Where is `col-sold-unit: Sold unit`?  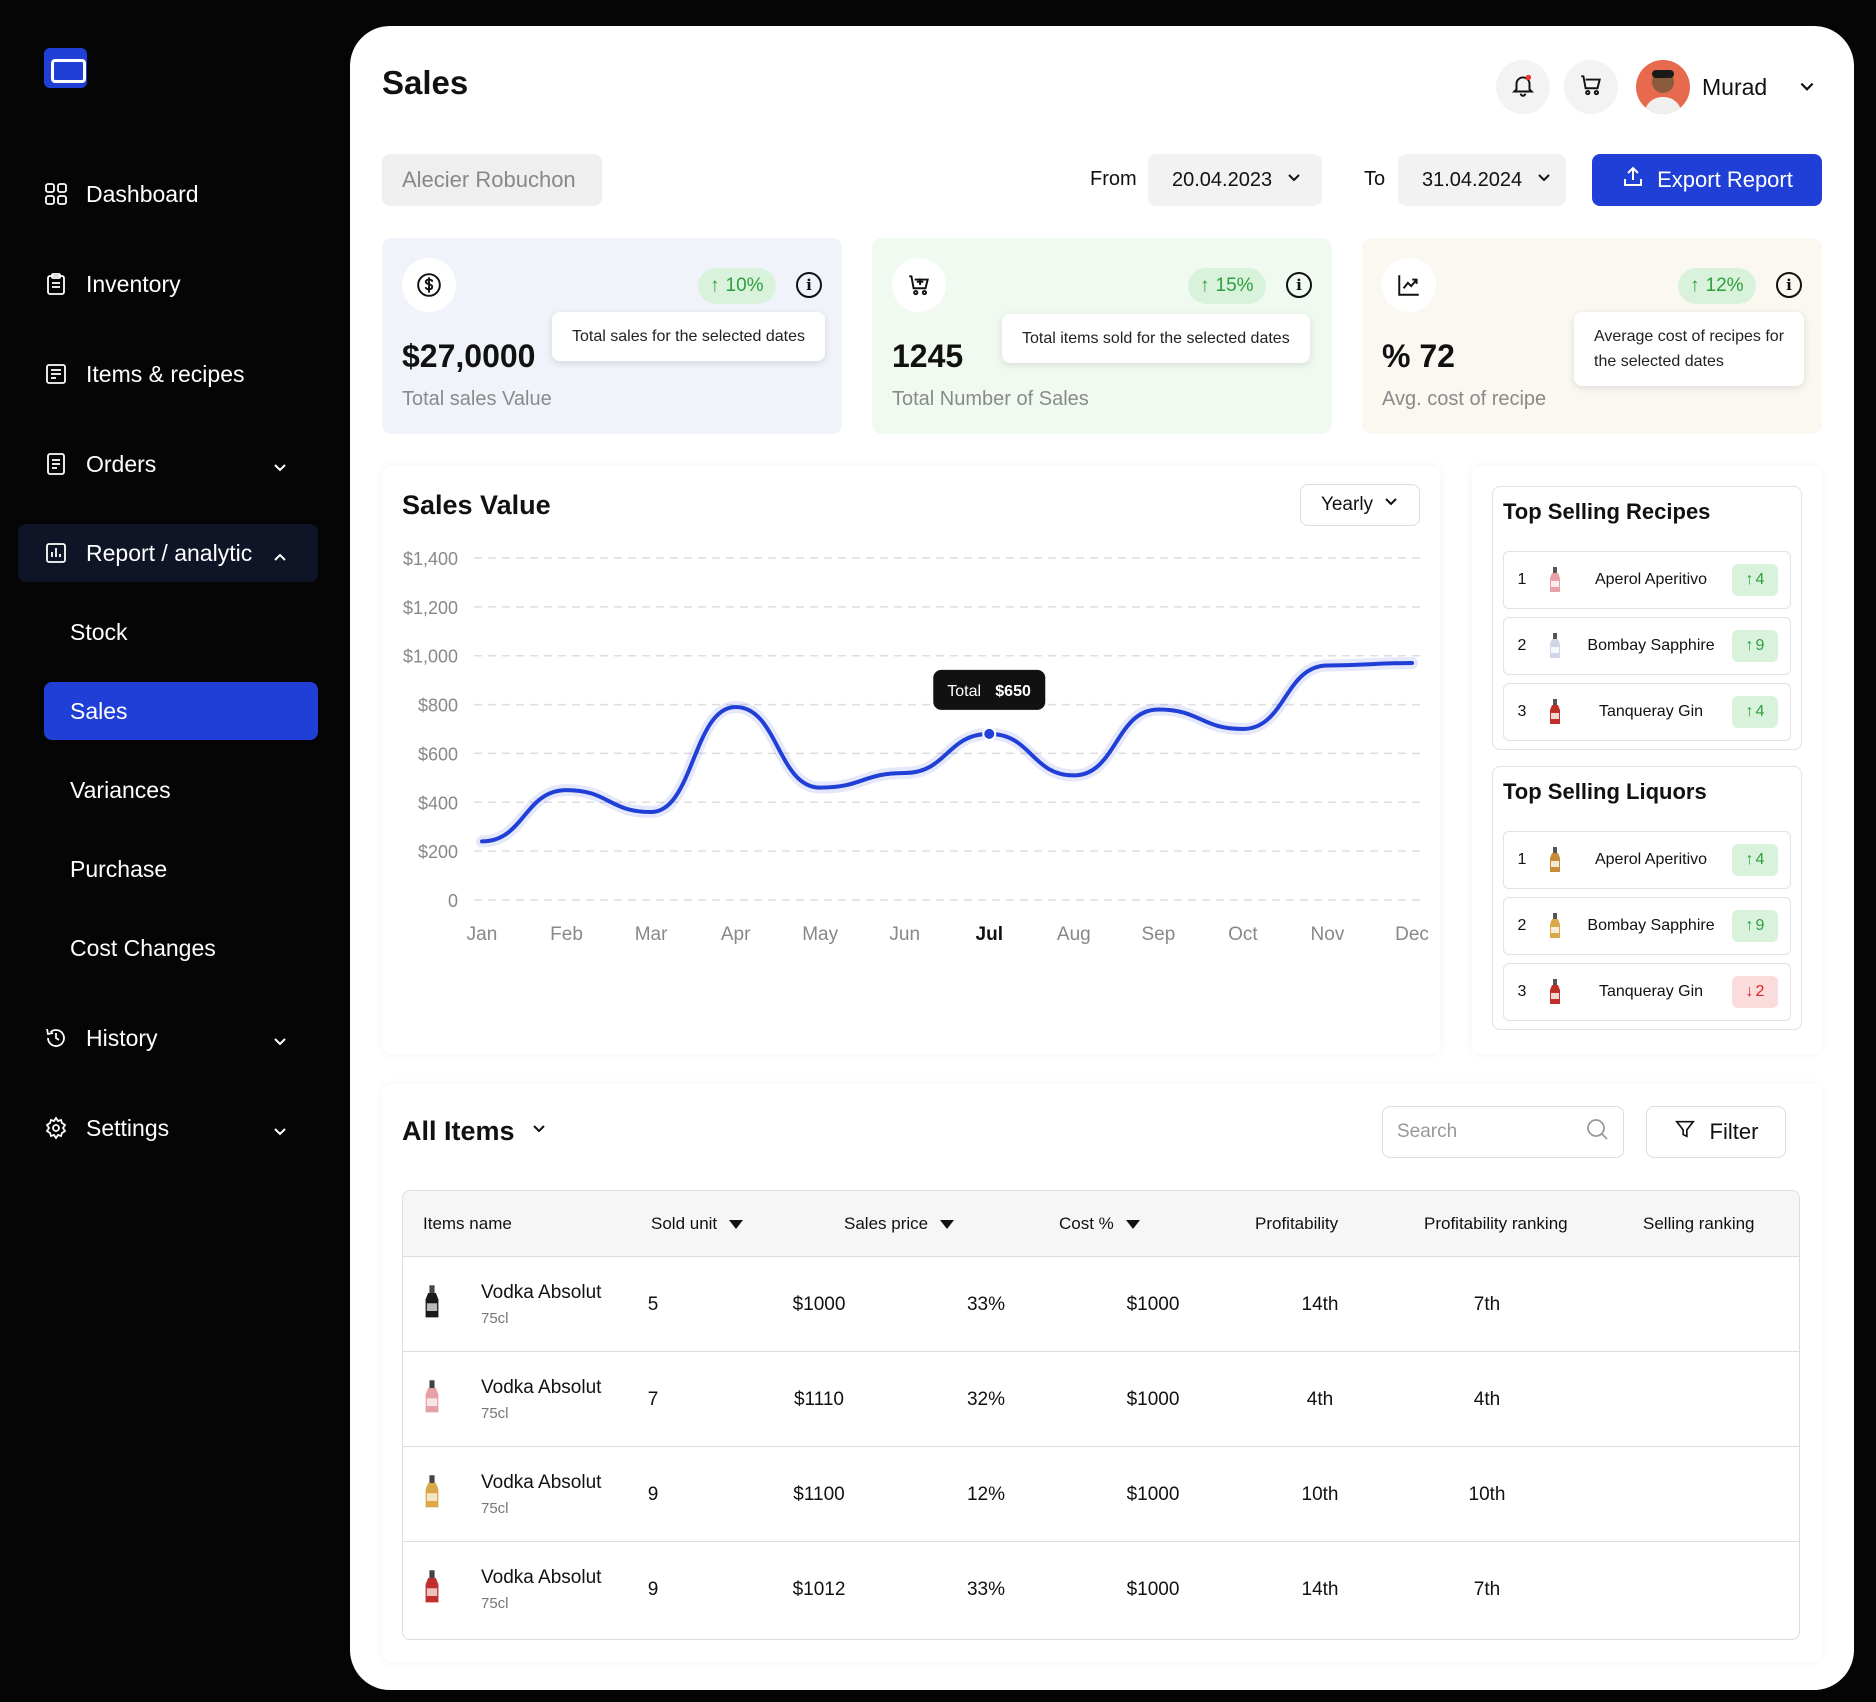
col-sold-unit: Sold unit is located at coordinates (697, 1224).